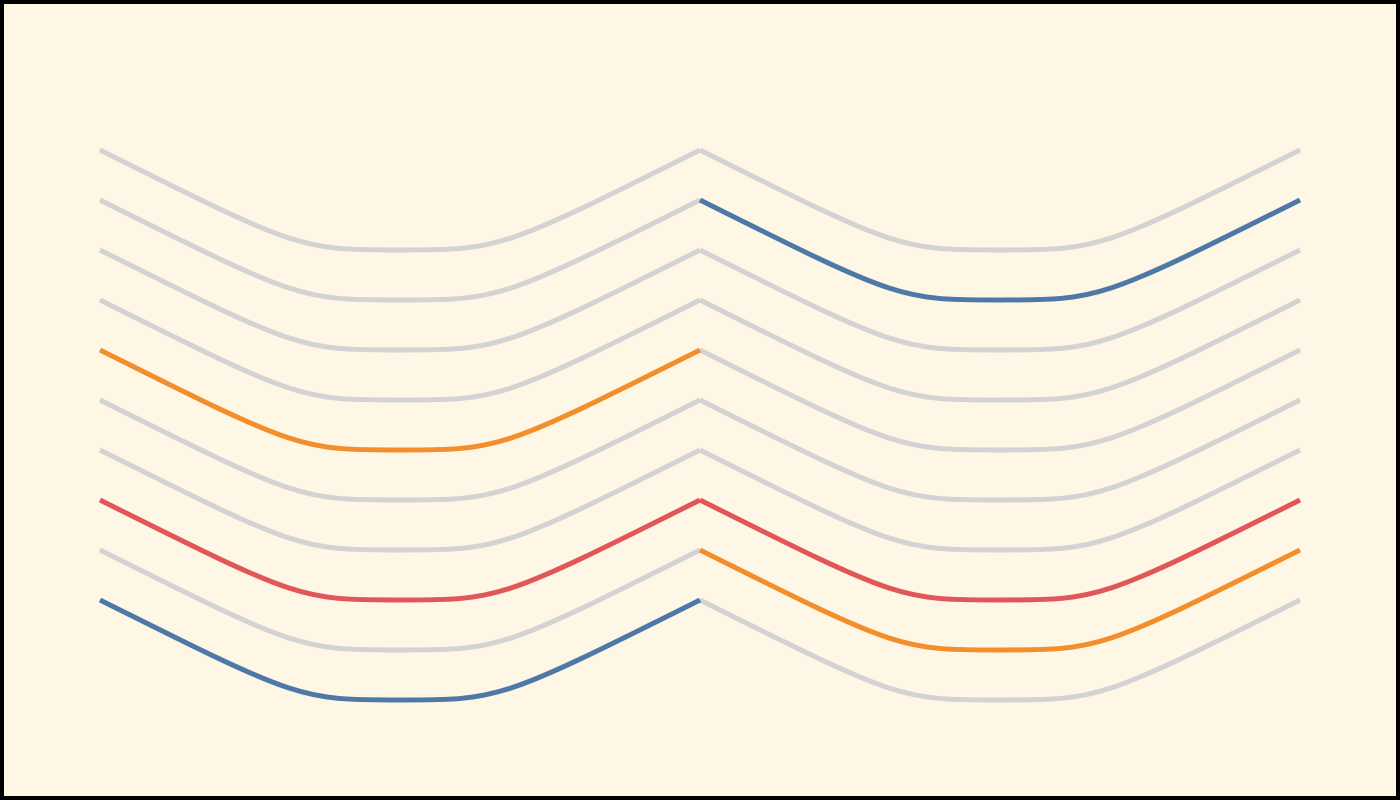 This screenshot has height=800, width=1400. What do you see at coordinates (400, 400) in the screenshot?
I see `wave-line-left-5-orange` at bounding box center [400, 400].